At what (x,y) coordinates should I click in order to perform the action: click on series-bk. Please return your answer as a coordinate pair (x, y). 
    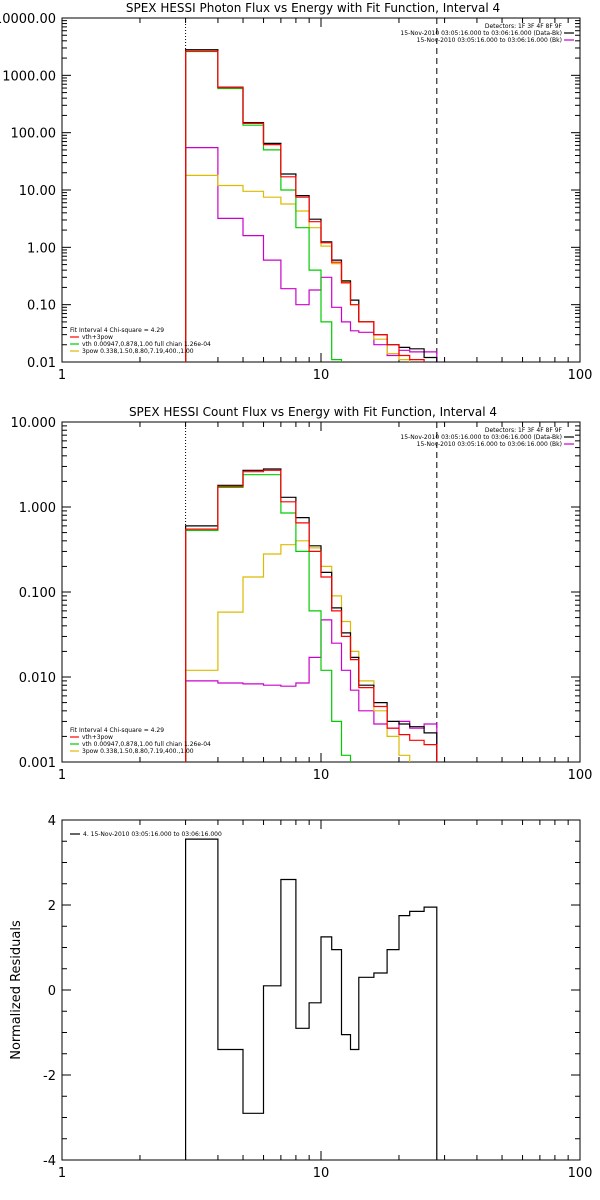
    Looking at the image, I should click on (311, 690).